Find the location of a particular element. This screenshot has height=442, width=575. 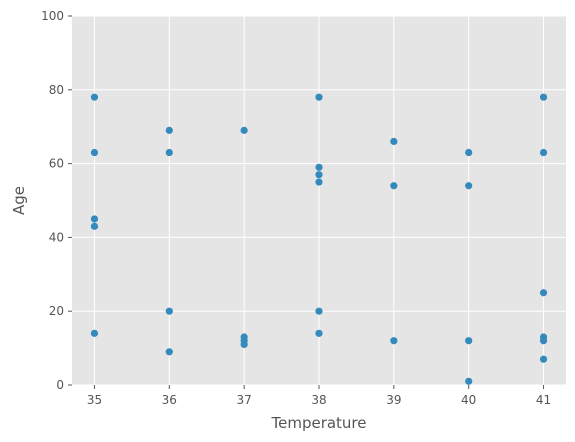

x-tick-label: 37 is located at coordinates (244, 400).